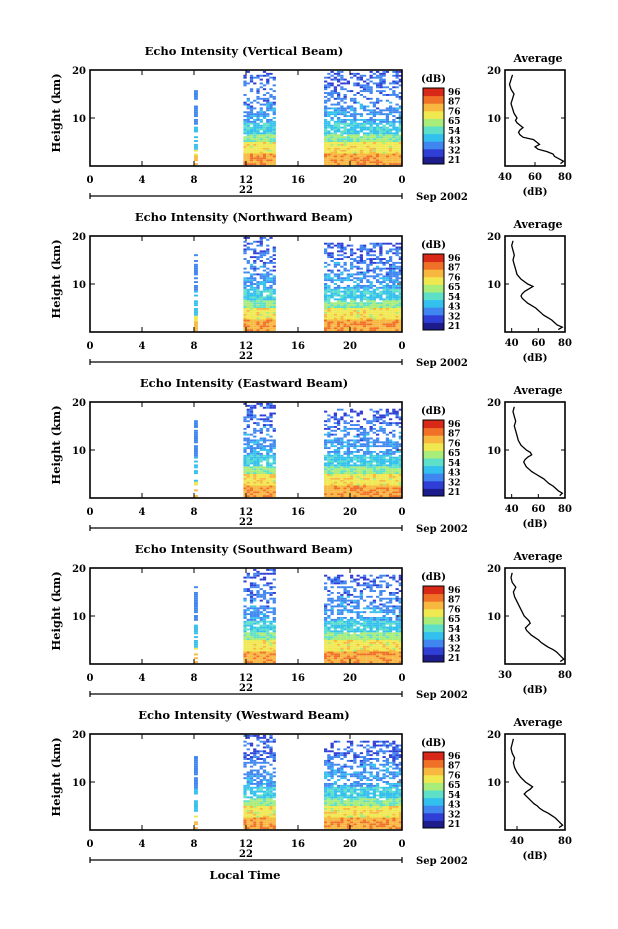  I want to click on average-frame, so click(535, 284).